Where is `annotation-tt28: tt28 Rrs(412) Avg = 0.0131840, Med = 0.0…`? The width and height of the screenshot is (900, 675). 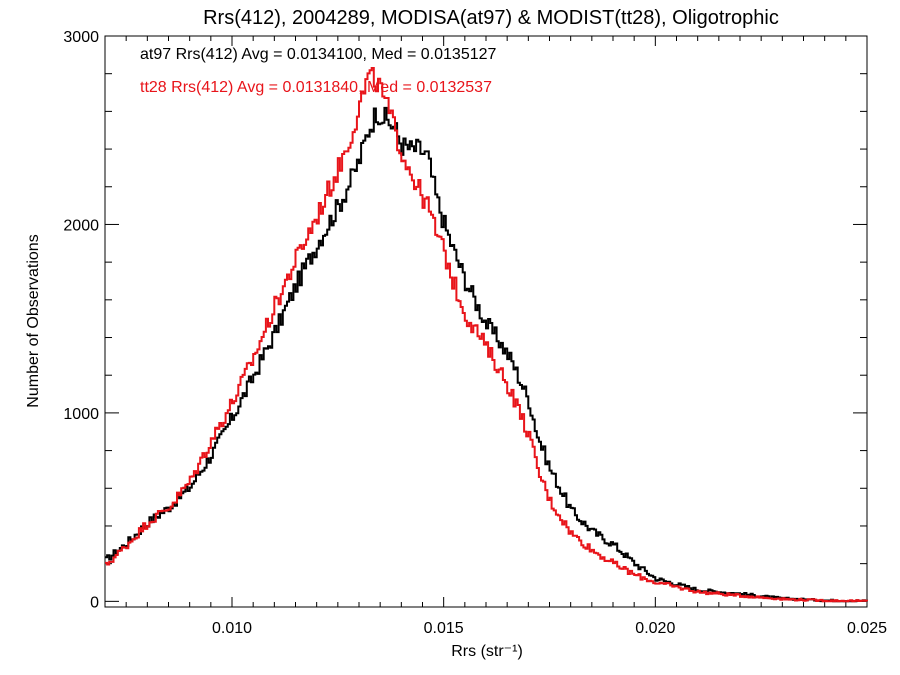
annotation-tt28: tt28 Rrs(412) Avg = 0.0131840, Med = 0.0… is located at coordinates (316, 87).